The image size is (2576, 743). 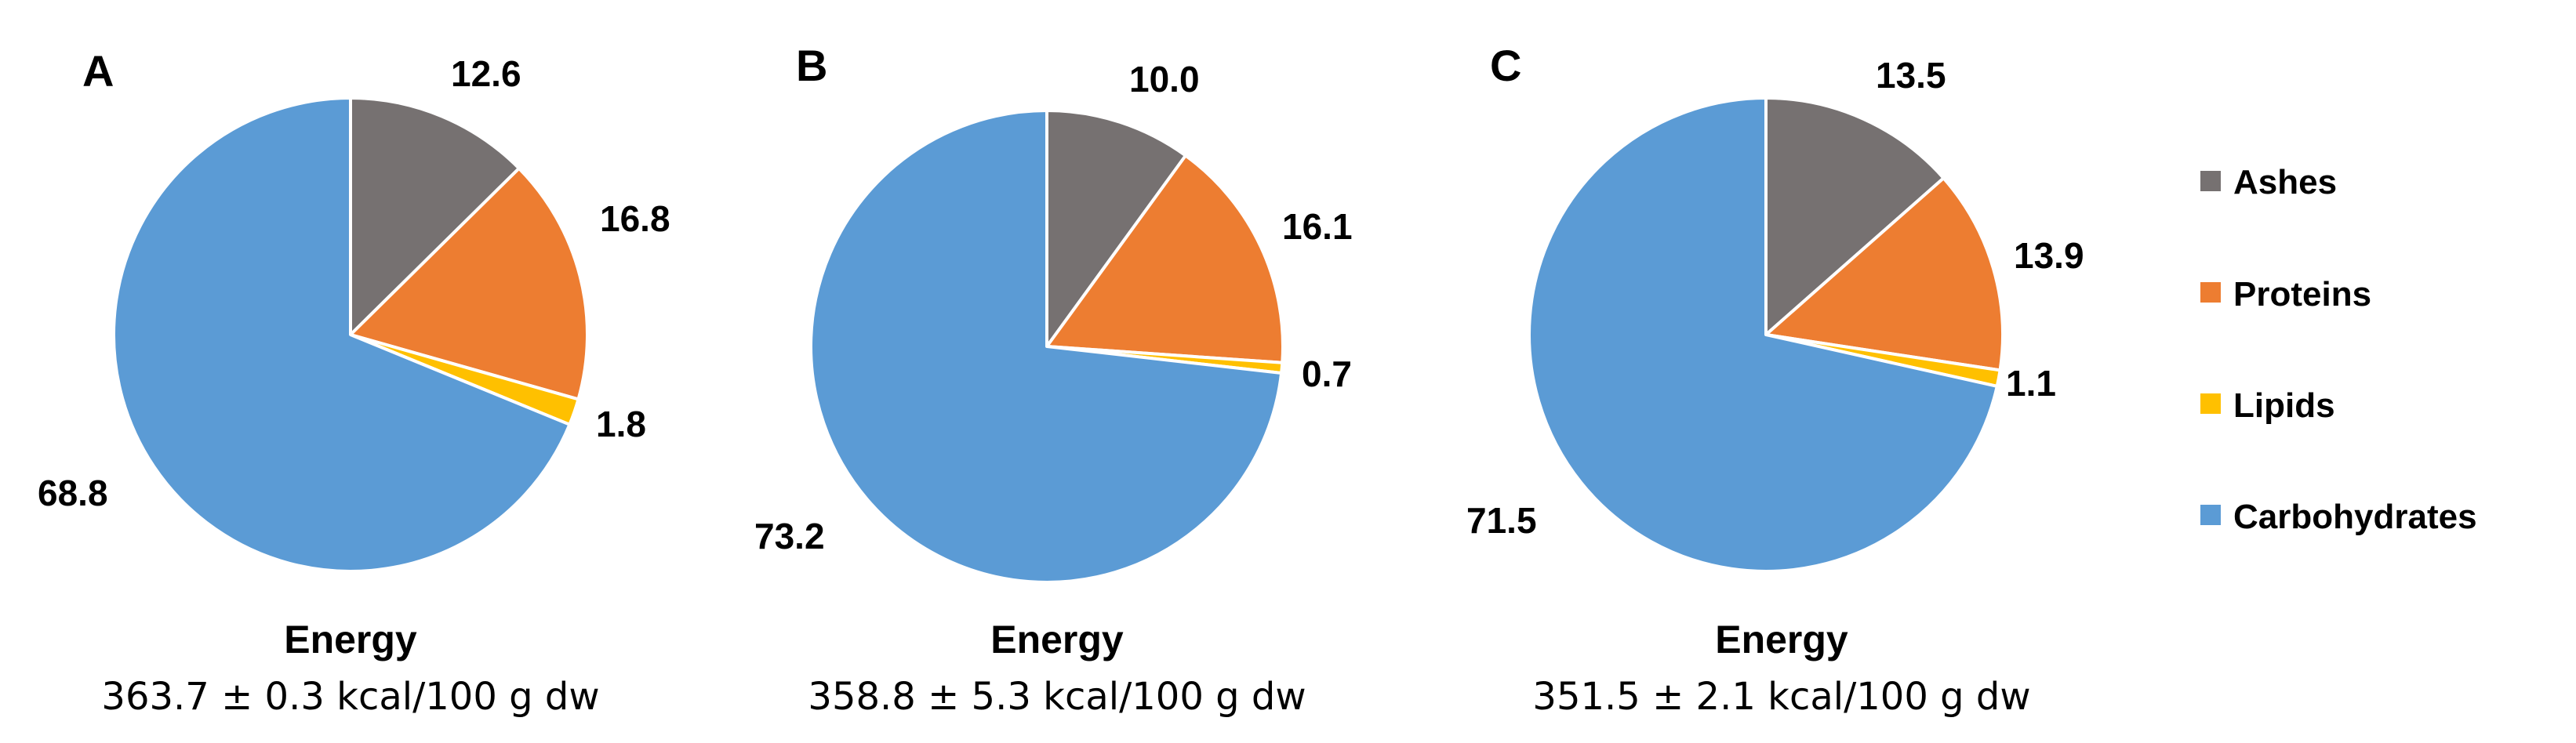 I want to click on pie-b-slice-proteins, so click(x=1164, y=259).